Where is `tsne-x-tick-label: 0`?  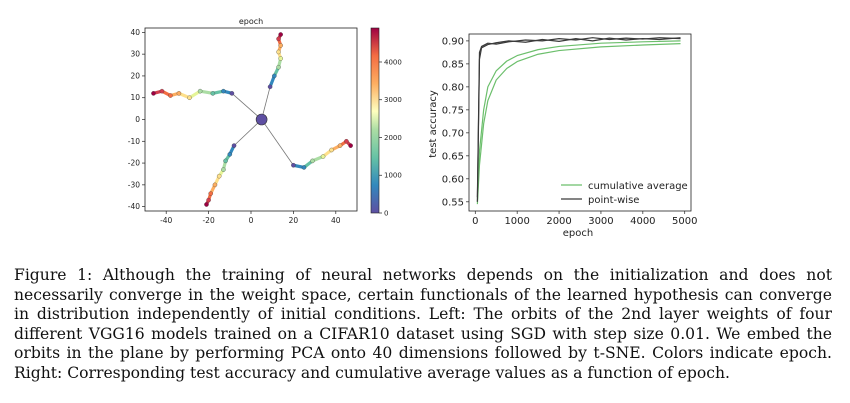 tsne-x-tick-label: 0 is located at coordinates (251, 220).